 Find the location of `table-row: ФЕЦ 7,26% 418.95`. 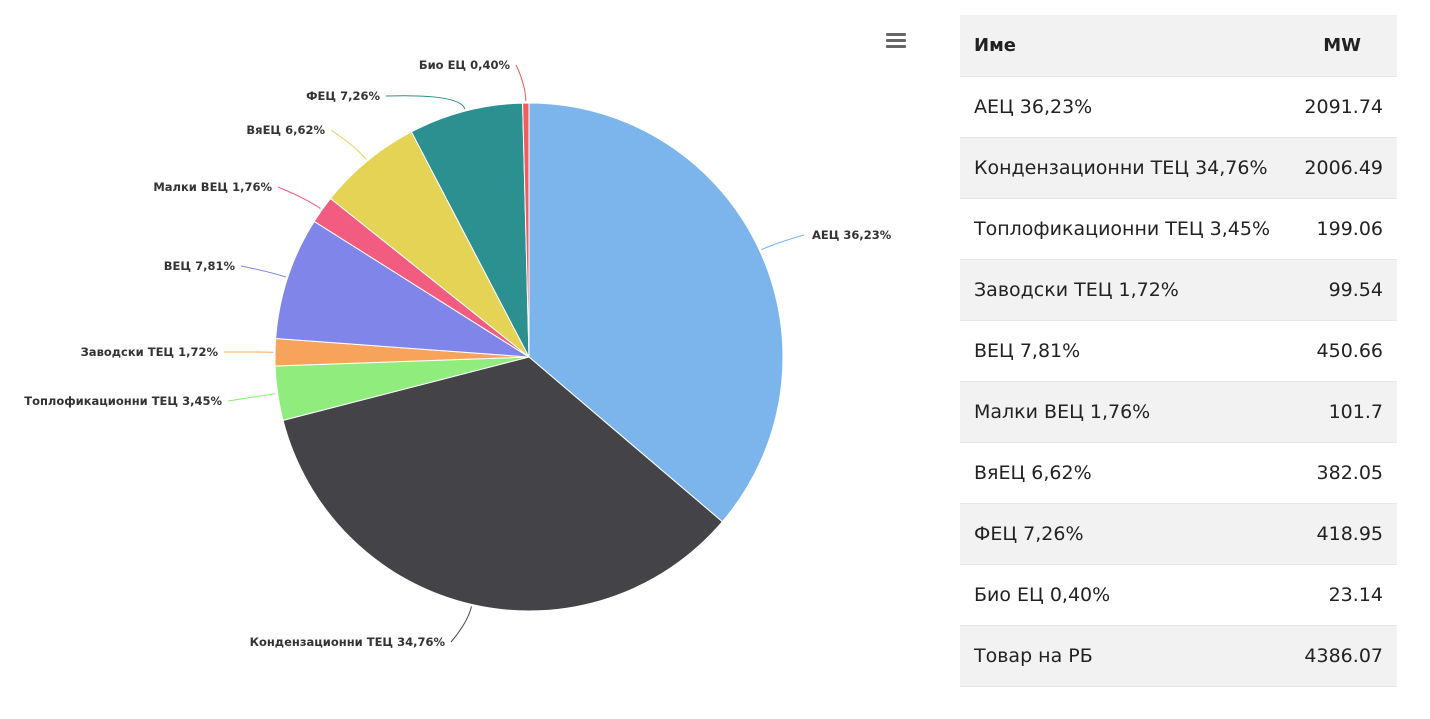

table-row: ФЕЦ 7,26% 418.95 is located at coordinates (1178, 533).